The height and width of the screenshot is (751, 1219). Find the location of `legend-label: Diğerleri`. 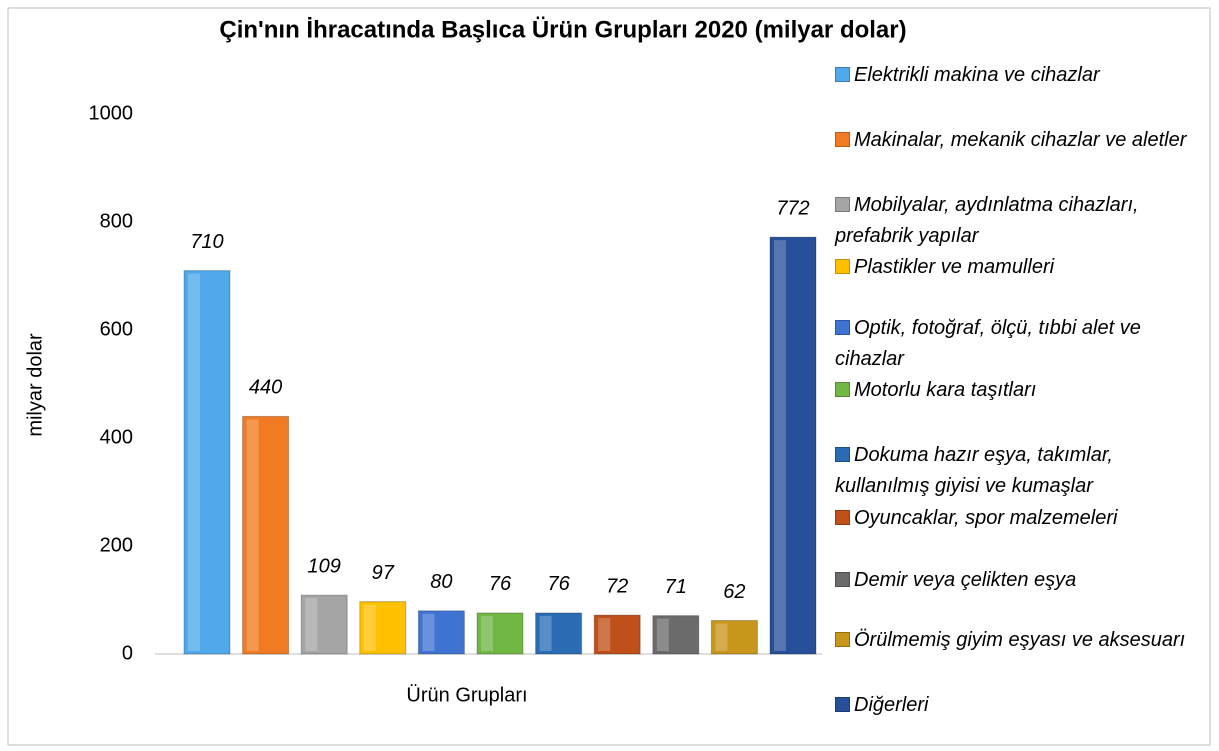

legend-label: Diğerleri is located at coordinates (891, 705).